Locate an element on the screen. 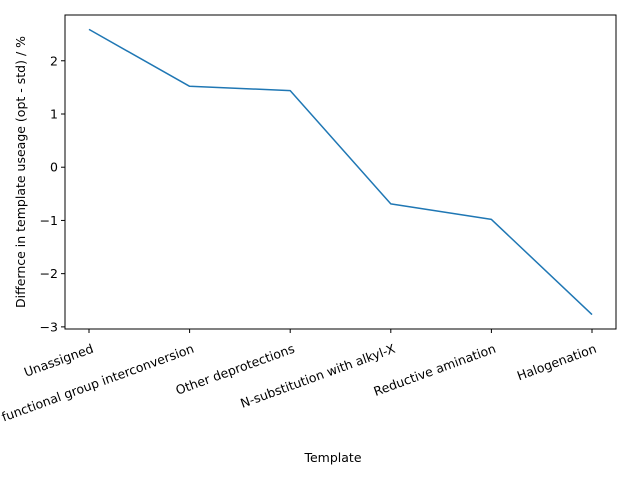 The width and height of the screenshot is (640, 480). y-tick-label-3: 0 is located at coordinates (54, 167).